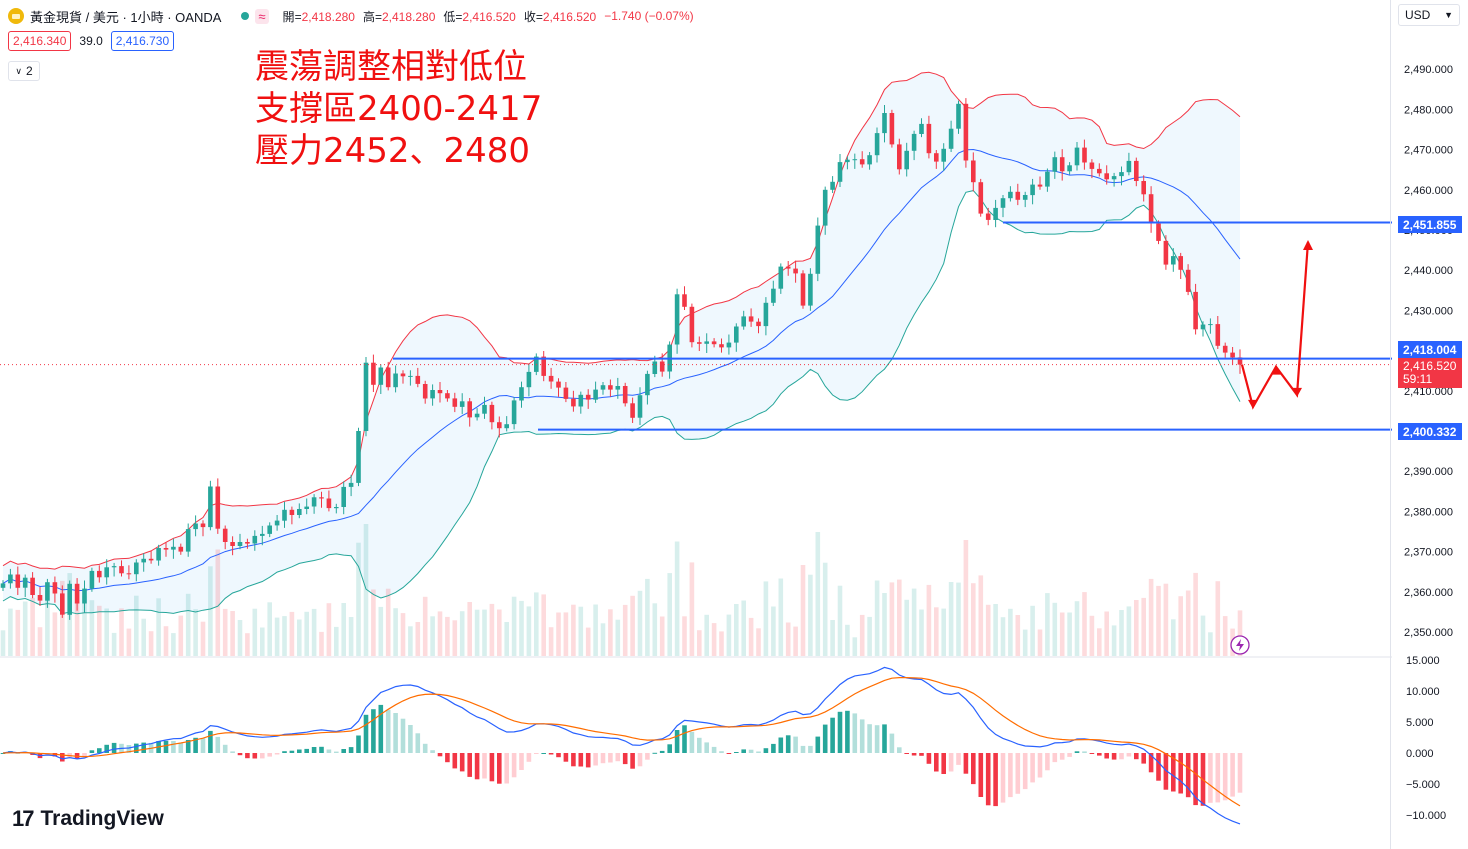  What do you see at coordinates (1428, 151) in the screenshot?
I see `price-tick-label: 2,470.000` at bounding box center [1428, 151].